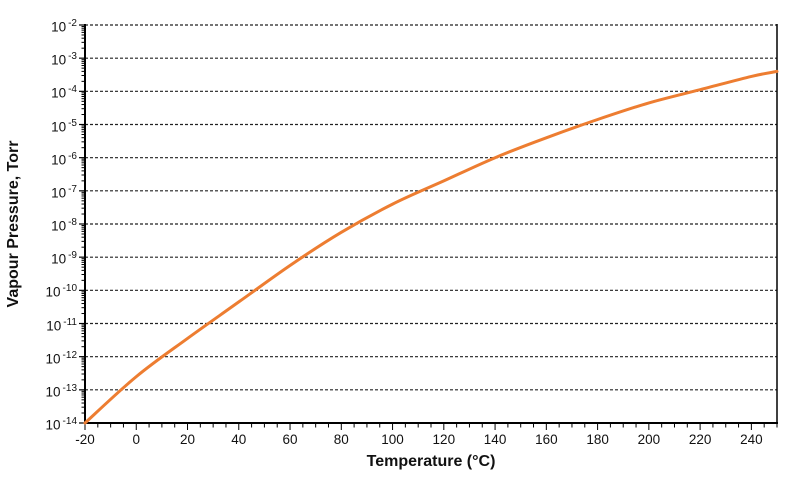  I want to click on x-tick-label: 240, so click(751, 439).